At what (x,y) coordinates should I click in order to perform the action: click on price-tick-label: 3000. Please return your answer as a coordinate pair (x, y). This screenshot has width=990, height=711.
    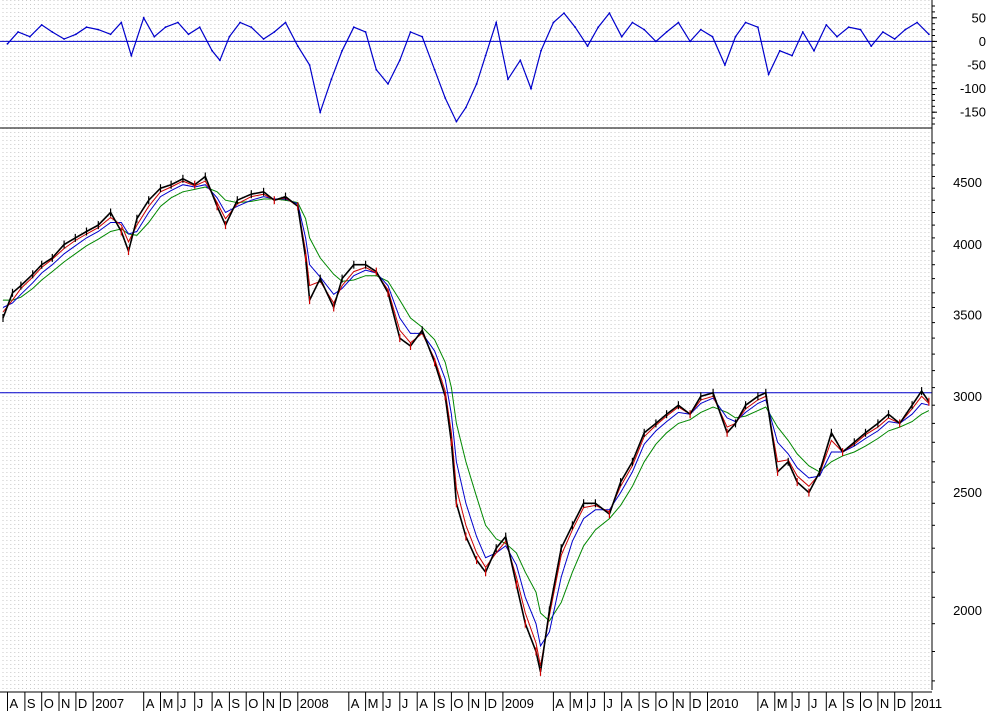
    Looking at the image, I should click on (967, 396).